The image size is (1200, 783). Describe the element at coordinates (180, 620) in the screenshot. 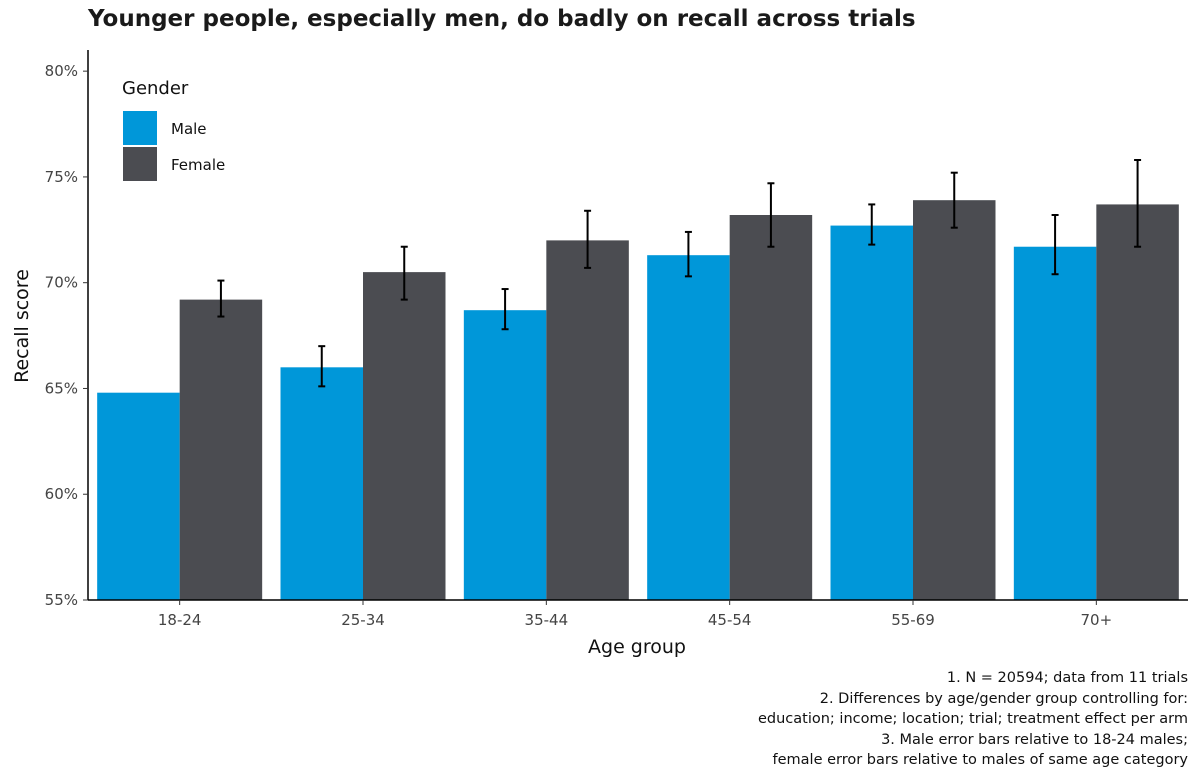

I see `x-tick-label: 18-24` at that location.